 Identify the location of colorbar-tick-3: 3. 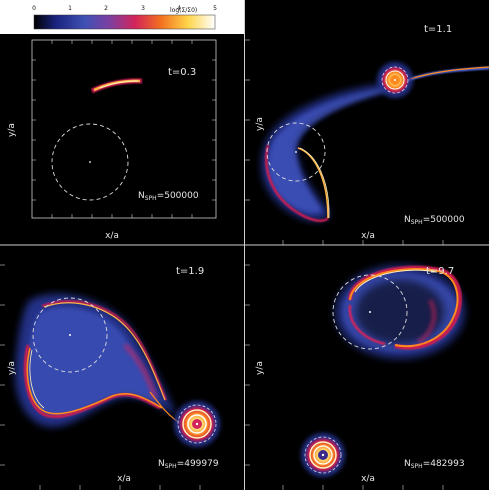
(143, 8).